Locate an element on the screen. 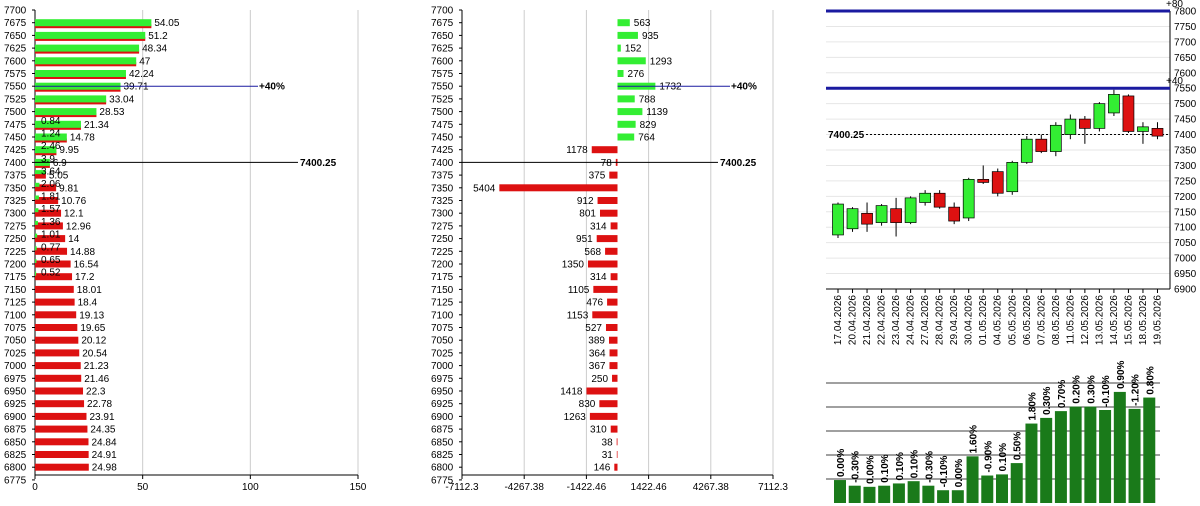 The width and height of the screenshot is (1200, 506). put-oi-label: 1105 is located at coordinates (579, 290).